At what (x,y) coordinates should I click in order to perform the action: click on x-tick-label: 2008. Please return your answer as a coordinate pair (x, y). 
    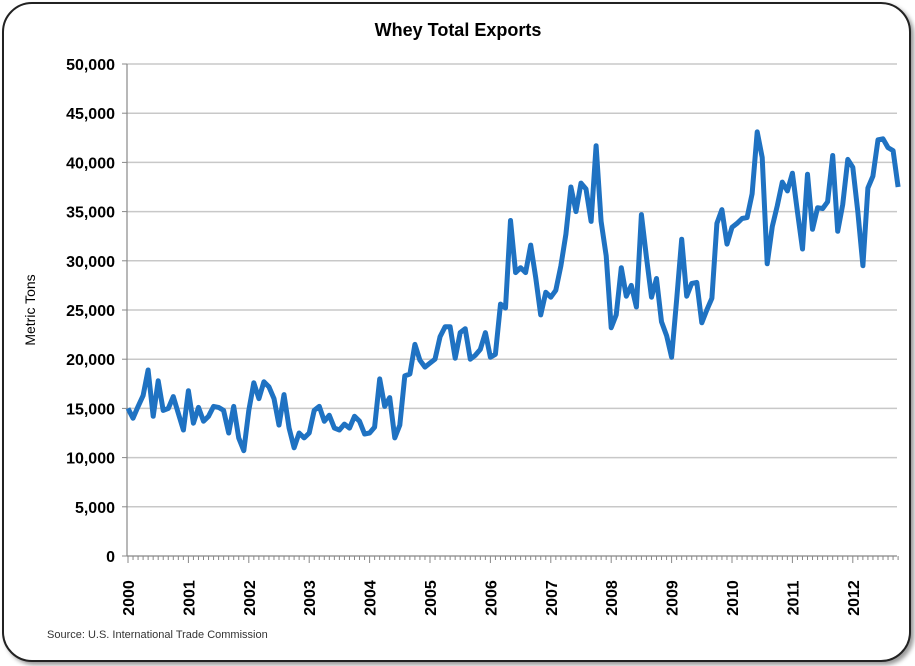
    Looking at the image, I should click on (612, 598).